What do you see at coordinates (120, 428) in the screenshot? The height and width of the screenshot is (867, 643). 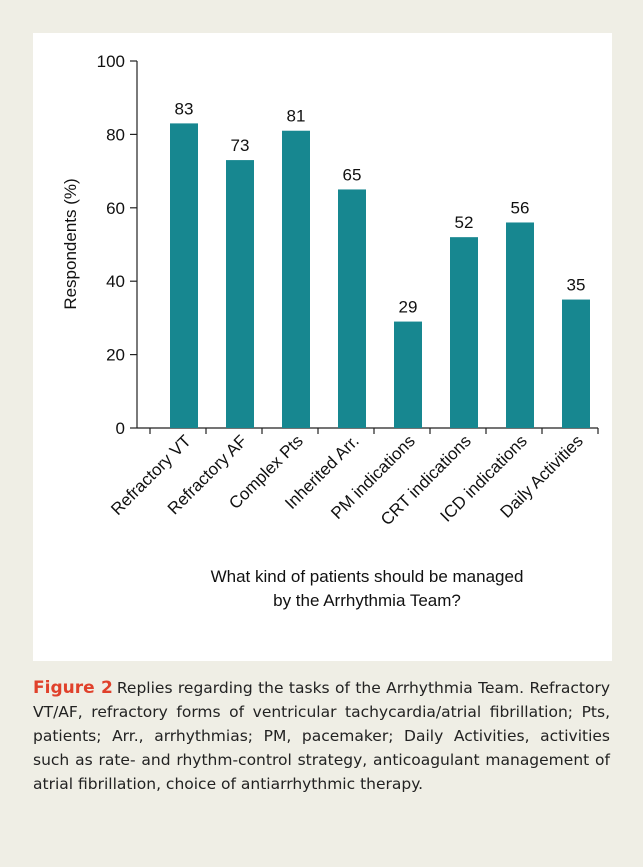 I see `y-tick-label: 0` at bounding box center [120, 428].